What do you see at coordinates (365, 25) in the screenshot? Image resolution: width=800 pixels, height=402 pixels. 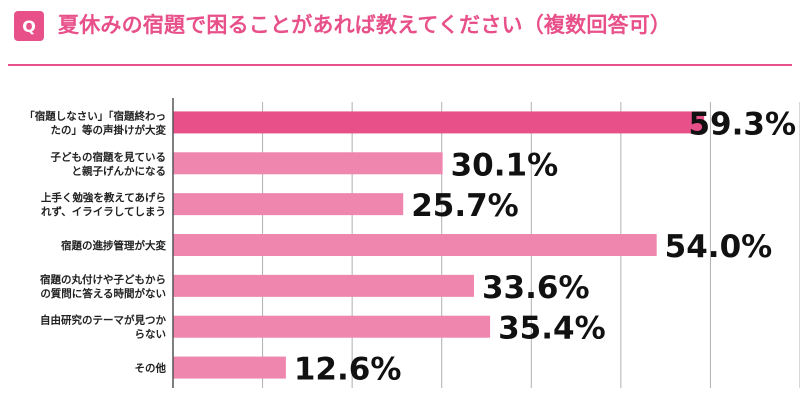 I see `survey-question-title: 夏休みの宿題で困ることがあれば教えてください（複数回答可）` at bounding box center [365, 25].